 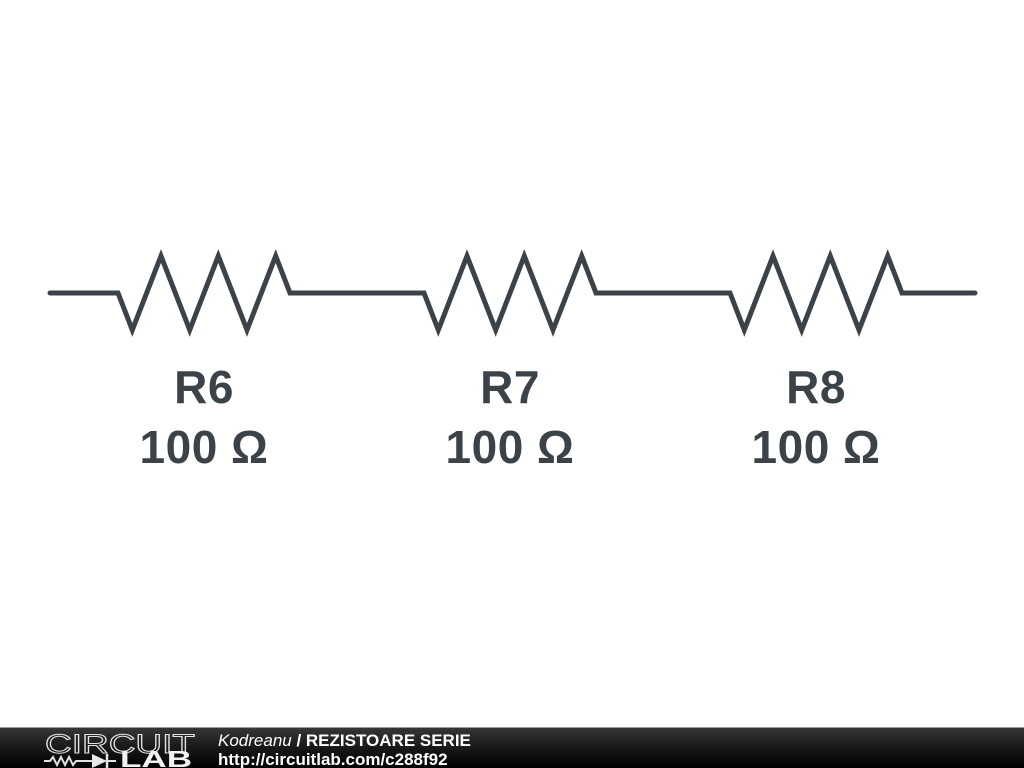 I want to click on resistor-name: R7, so click(x=510, y=387).